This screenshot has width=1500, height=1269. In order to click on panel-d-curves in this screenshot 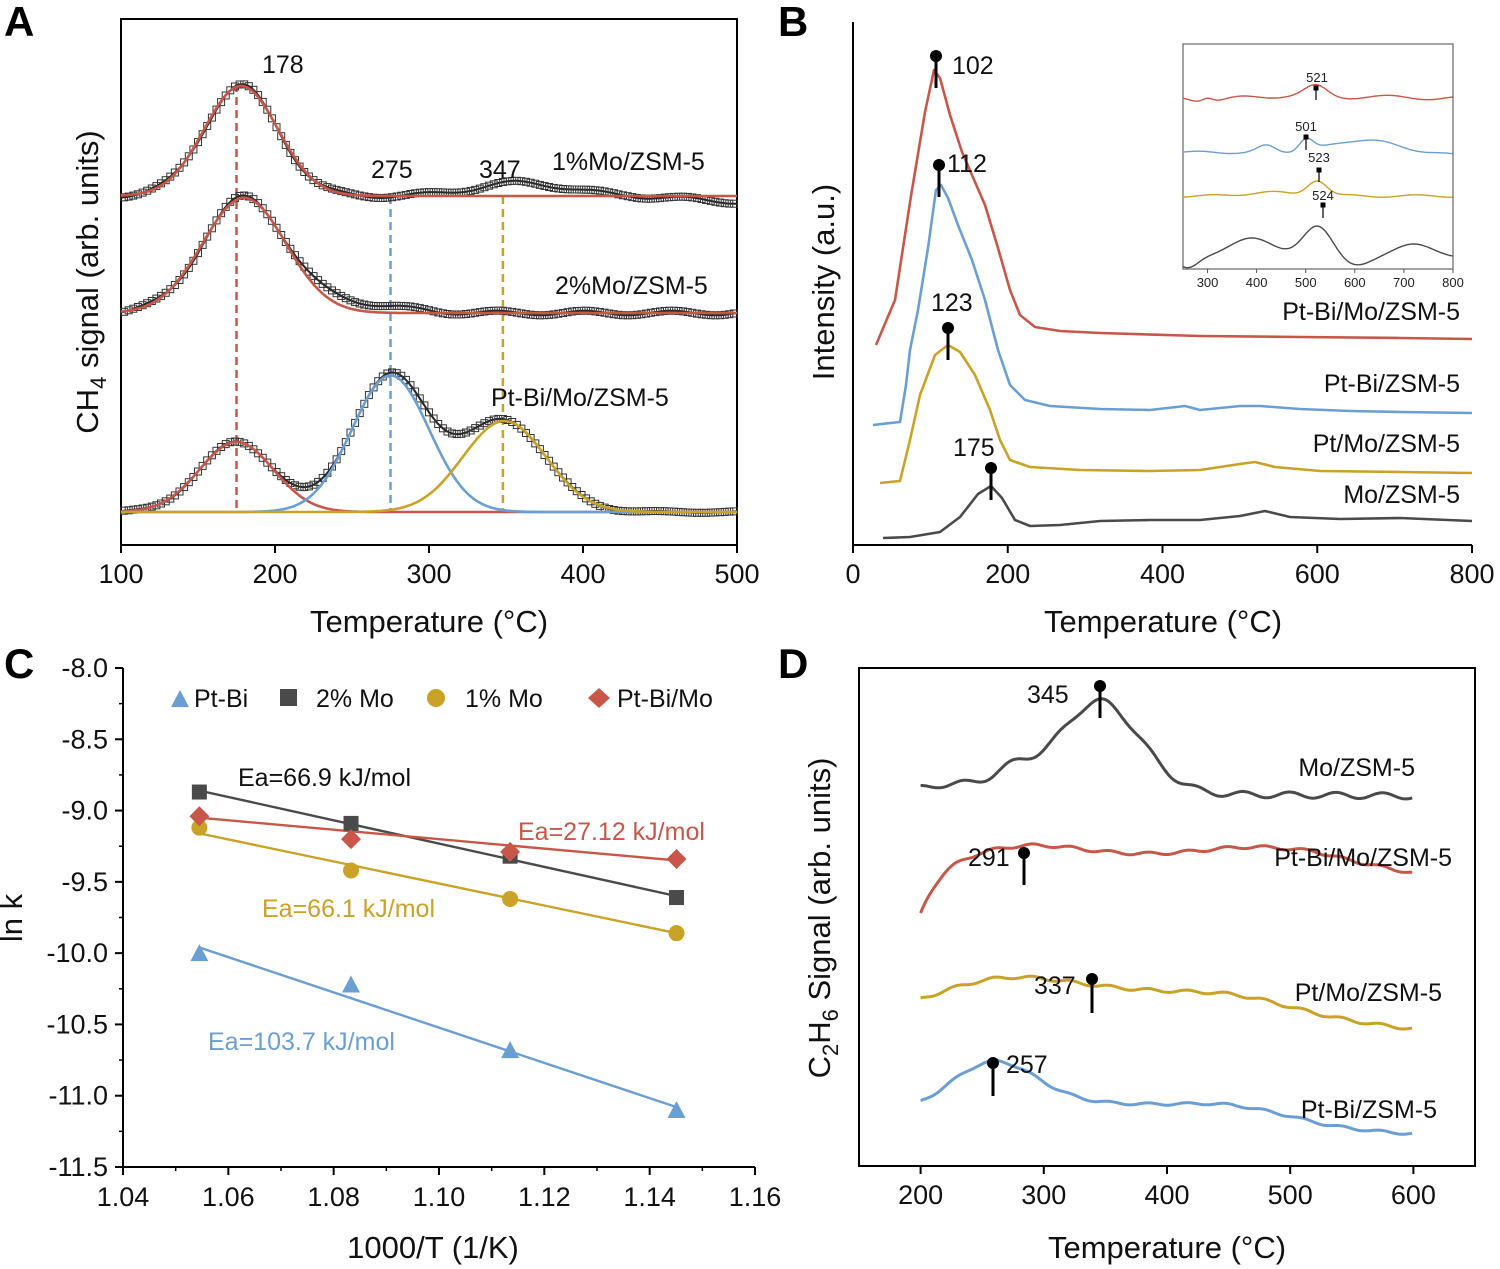, I will do `click(1166, 916)`.